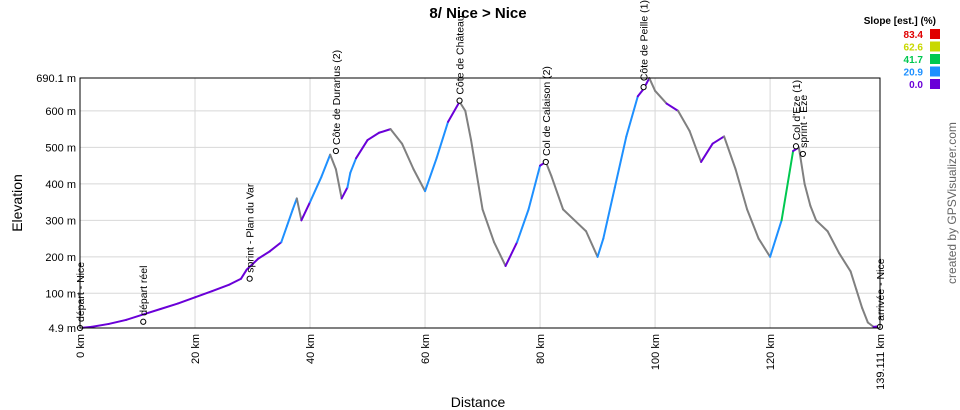 The width and height of the screenshot is (960, 410). I want to click on slope-legend: Slope [est.] (%) 83.4 62.641.7 20.90.0, so click(902, 53).